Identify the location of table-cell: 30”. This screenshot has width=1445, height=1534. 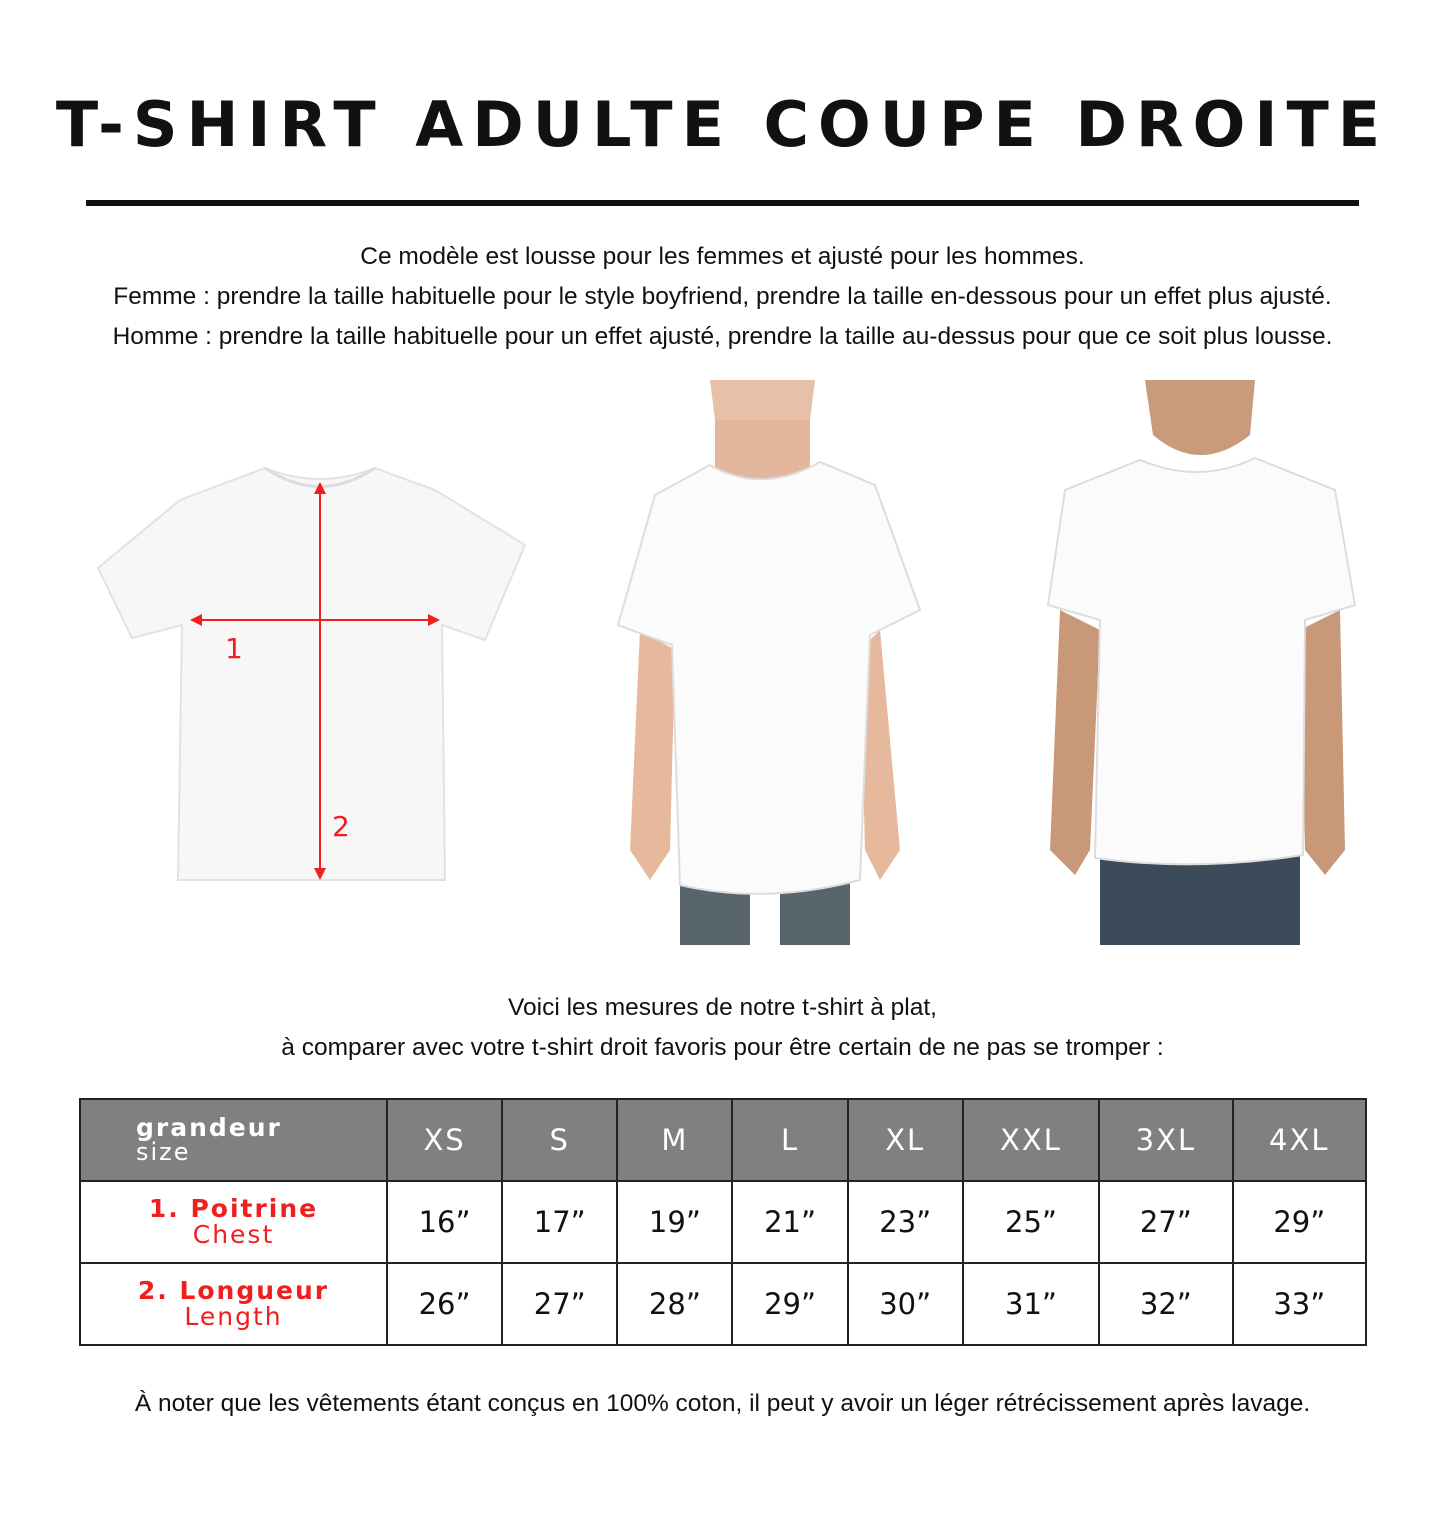
(905, 1304).